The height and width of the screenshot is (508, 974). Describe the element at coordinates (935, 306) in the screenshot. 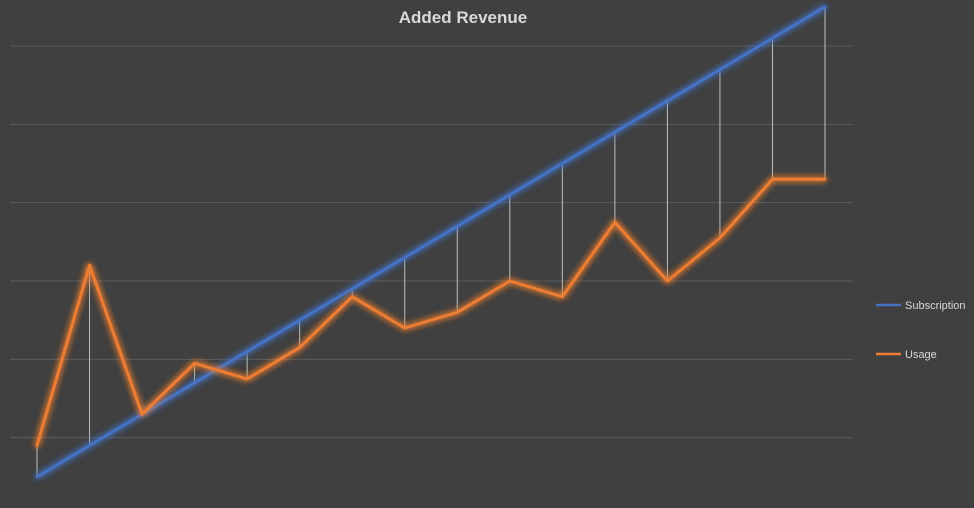

I see `legend-label-subscription: Subscription` at that location.